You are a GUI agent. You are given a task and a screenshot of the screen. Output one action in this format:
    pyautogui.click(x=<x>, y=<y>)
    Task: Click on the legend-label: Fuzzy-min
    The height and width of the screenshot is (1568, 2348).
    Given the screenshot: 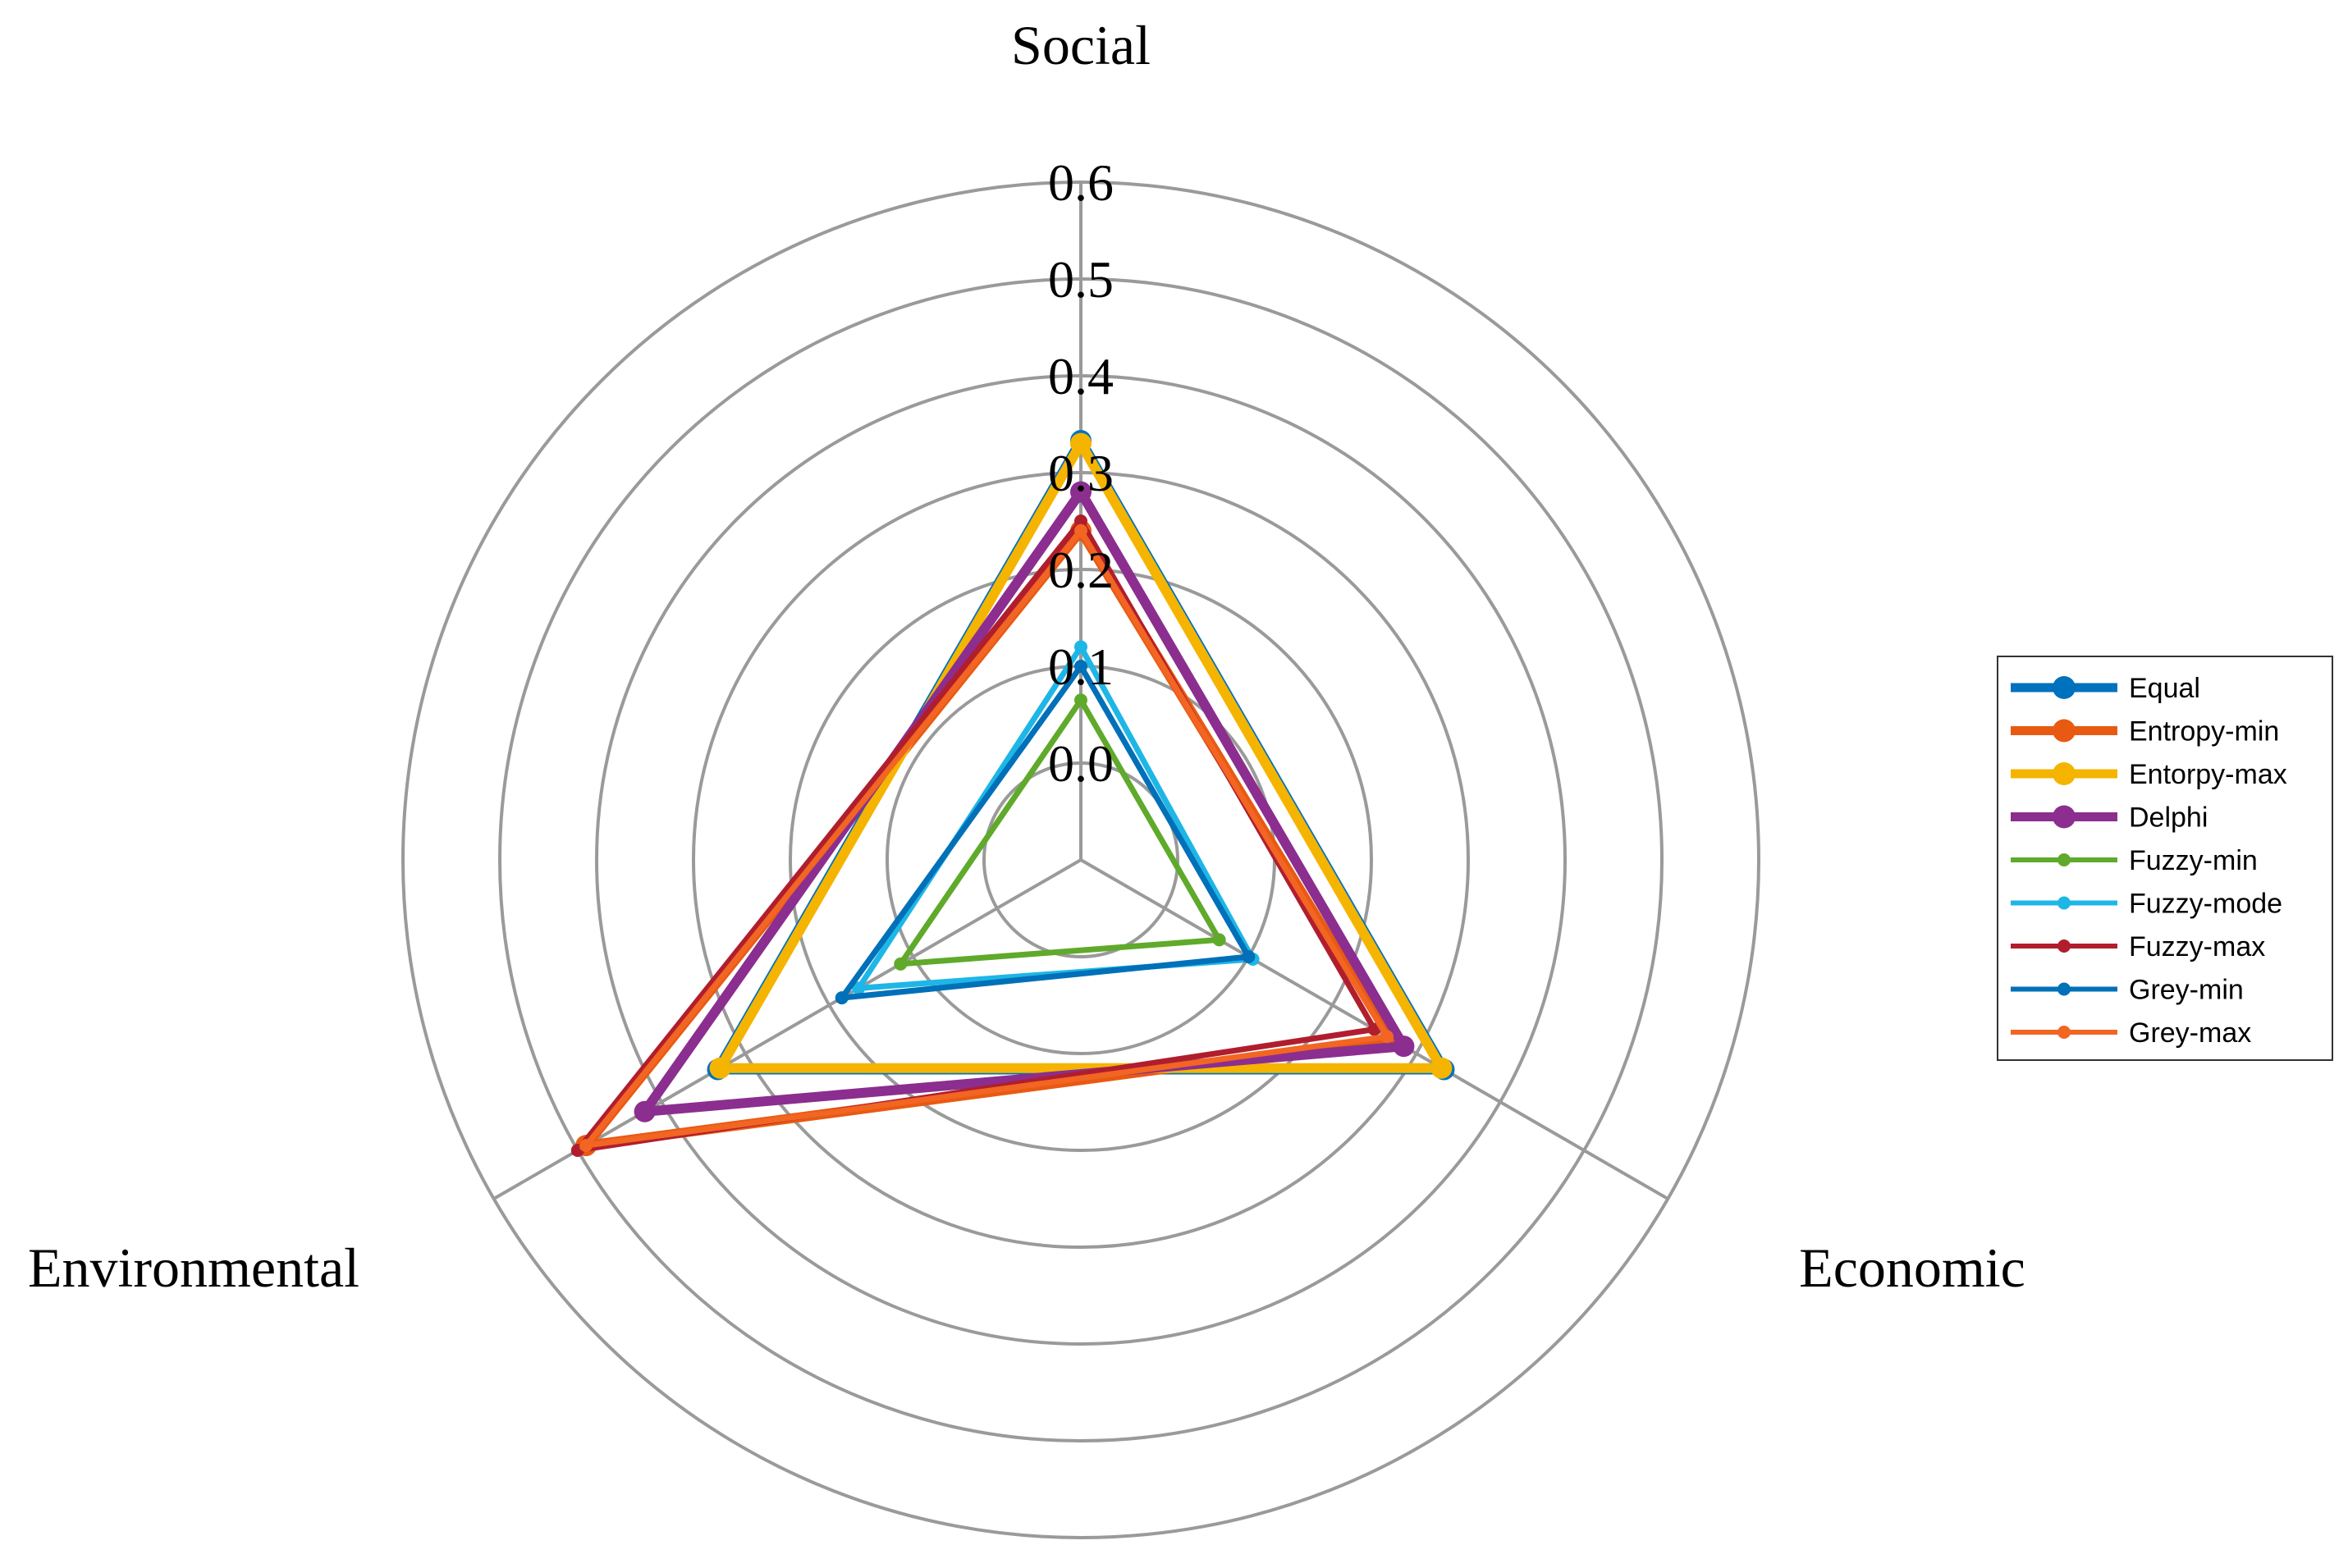 What is the action you would take?
    pyautogui.click(x=2193, y=860)
    